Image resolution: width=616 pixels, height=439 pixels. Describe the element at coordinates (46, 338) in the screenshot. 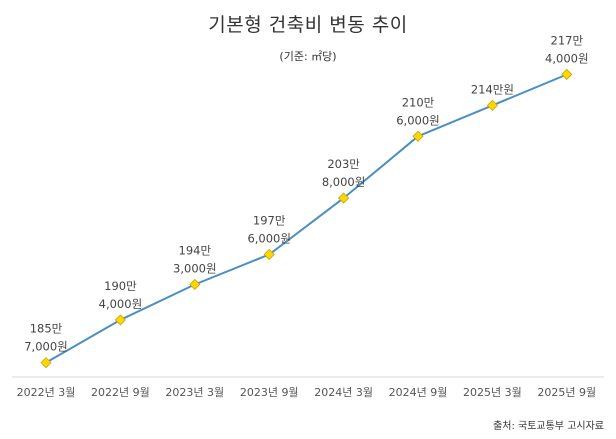

I see `data-label: 185만 7,000원` at that location.